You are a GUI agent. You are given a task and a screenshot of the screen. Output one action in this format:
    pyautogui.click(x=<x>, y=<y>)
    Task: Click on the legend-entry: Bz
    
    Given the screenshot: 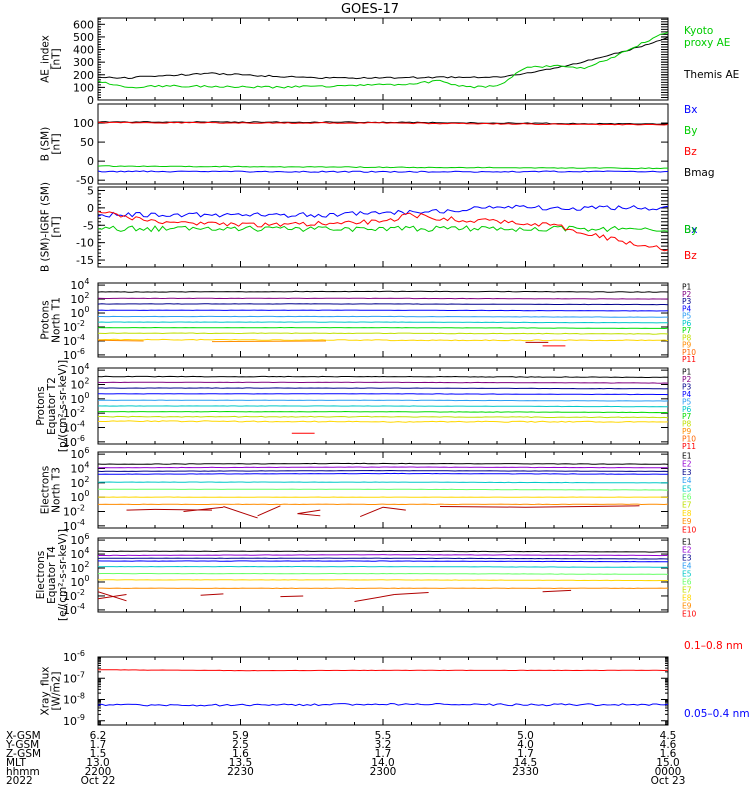 What is the action you would take?
    pyautogui.click(x=690, y=152)
    